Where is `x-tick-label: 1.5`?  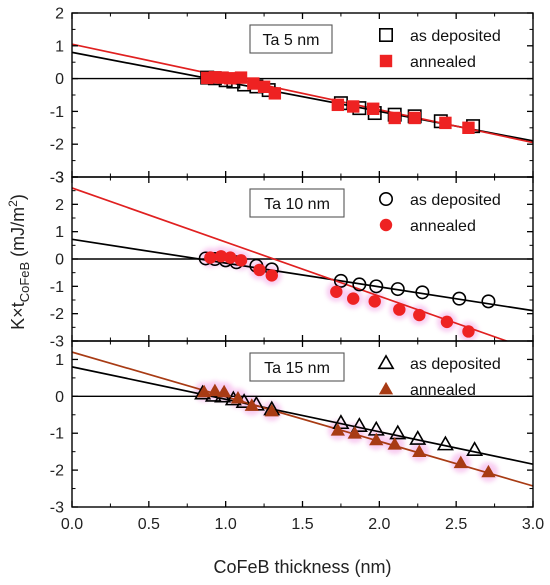 x-tick-label: 1.5 is located at coordinates (302, 524).